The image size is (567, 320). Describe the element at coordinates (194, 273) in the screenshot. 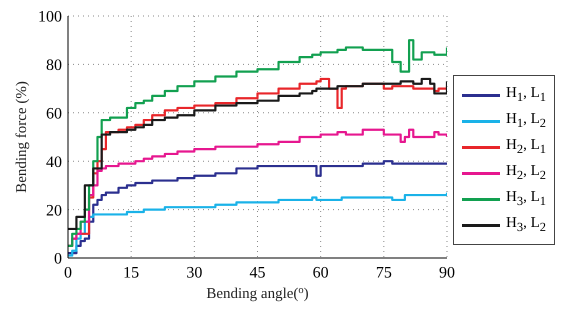

I see `x-tick-label: 30` at that location.